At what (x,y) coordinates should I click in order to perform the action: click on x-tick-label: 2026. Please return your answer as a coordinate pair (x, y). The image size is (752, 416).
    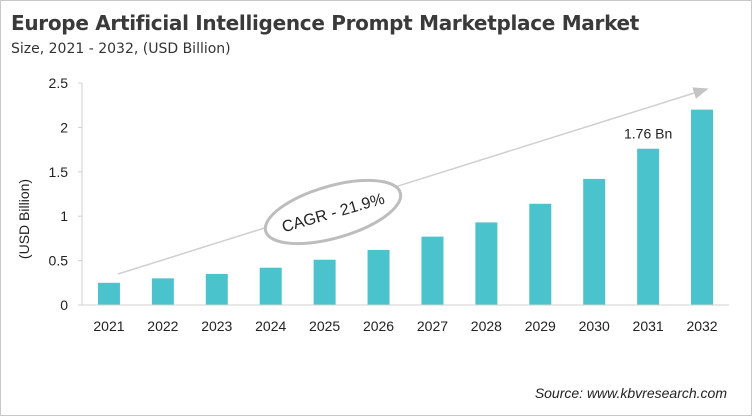
    Looking at the image, I should click on (378, 326).